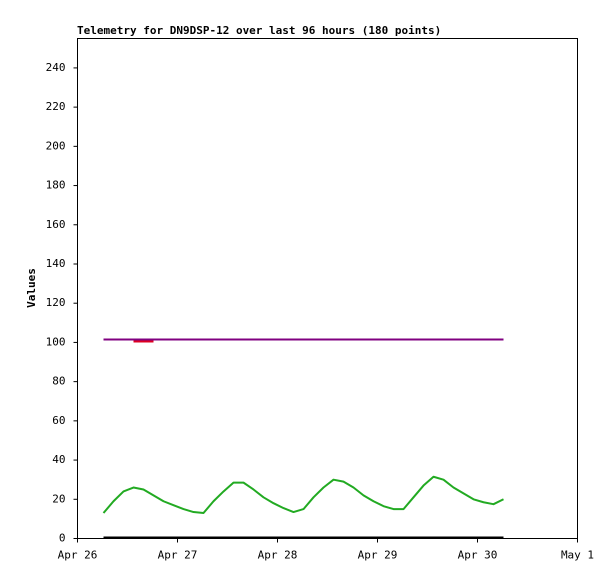  What do you see at coordinates (58, 420) in the screenshot?
I see `y-tick-label: 60` at bounding box center [58, 420].